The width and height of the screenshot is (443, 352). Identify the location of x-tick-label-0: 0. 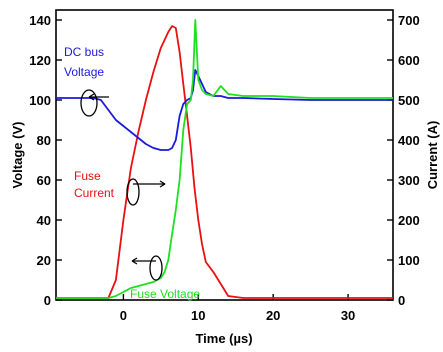
(123, 315).